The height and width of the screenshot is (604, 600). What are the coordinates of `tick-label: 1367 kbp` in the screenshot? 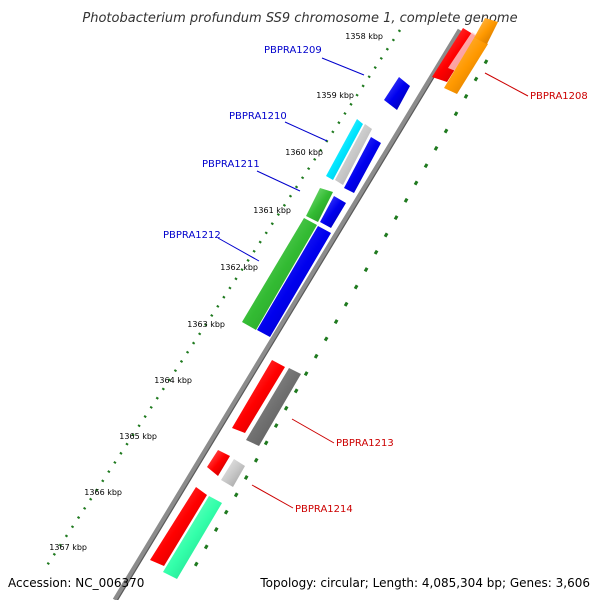 It's located at (68, 547).